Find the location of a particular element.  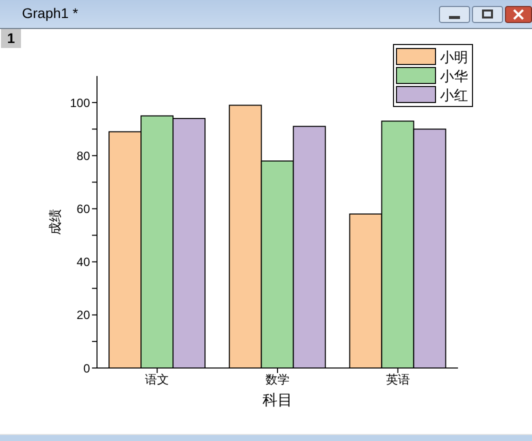

legend-label: 小华 is located at coordinates (454, 76).